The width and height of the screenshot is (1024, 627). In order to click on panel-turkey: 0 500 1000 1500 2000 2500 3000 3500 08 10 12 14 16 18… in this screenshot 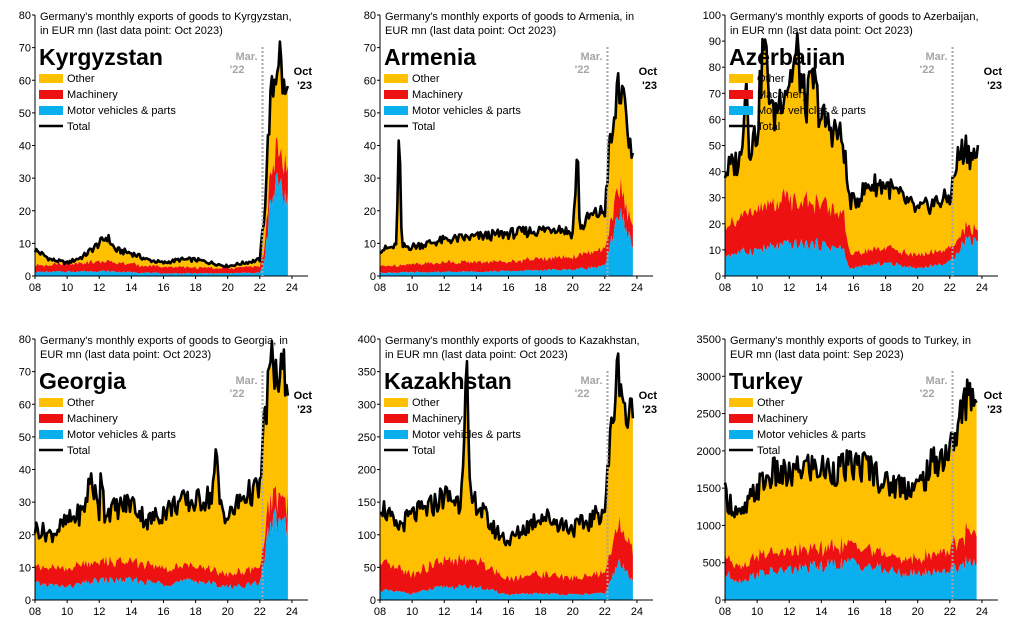, I will do `click(850, 476)`.